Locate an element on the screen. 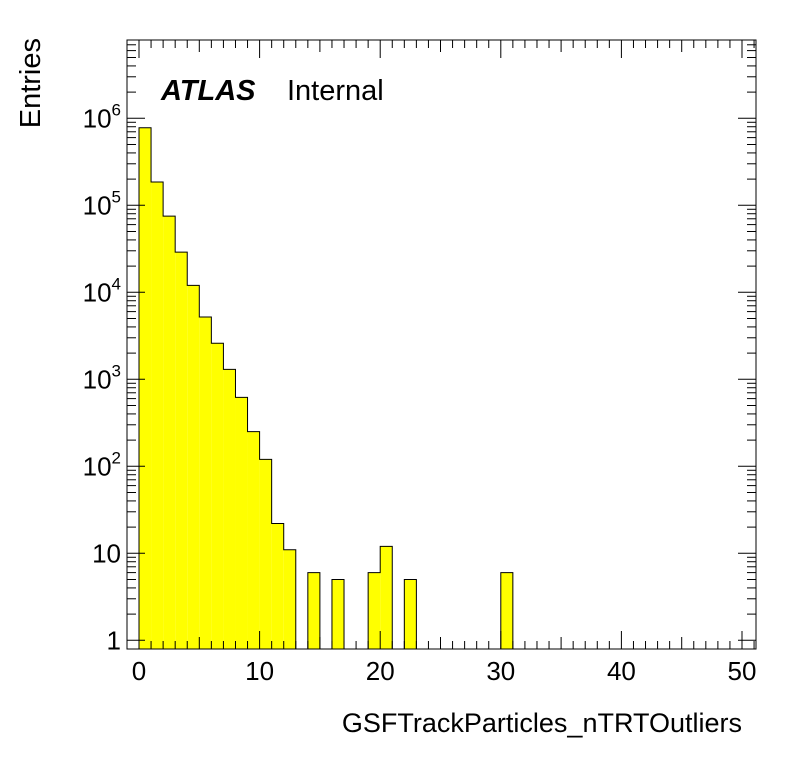 This screenshot has height=772, width=796. x-tick-label: 20 is located at coordinates (380, 671).